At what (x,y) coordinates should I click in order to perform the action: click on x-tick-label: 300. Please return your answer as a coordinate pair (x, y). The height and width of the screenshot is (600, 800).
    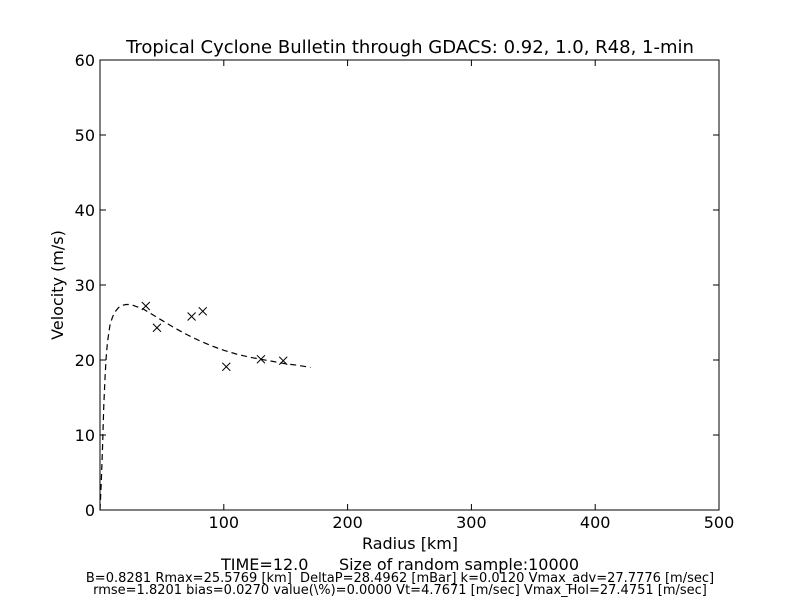
    Looking at the image, I should click on (471, 522).